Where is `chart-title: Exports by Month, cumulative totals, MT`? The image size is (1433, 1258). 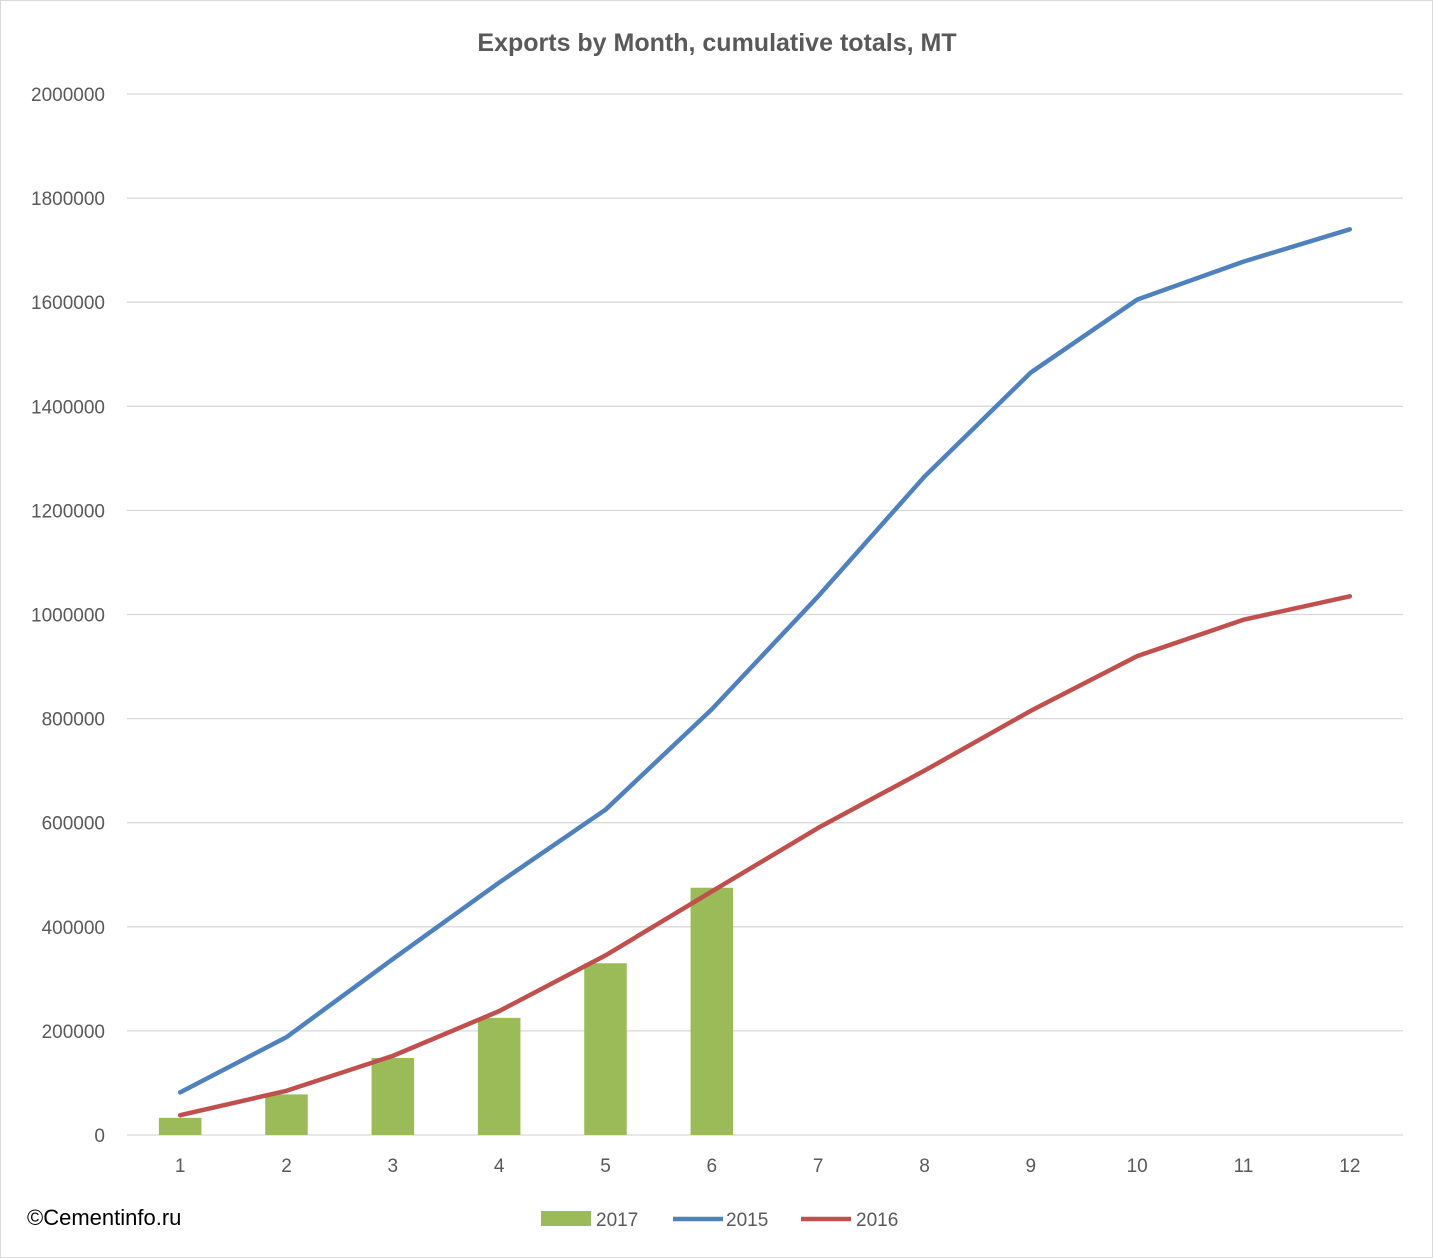 chart-title: Exports by Month, cumulative totals, MT is located at coordinates (716, 43).